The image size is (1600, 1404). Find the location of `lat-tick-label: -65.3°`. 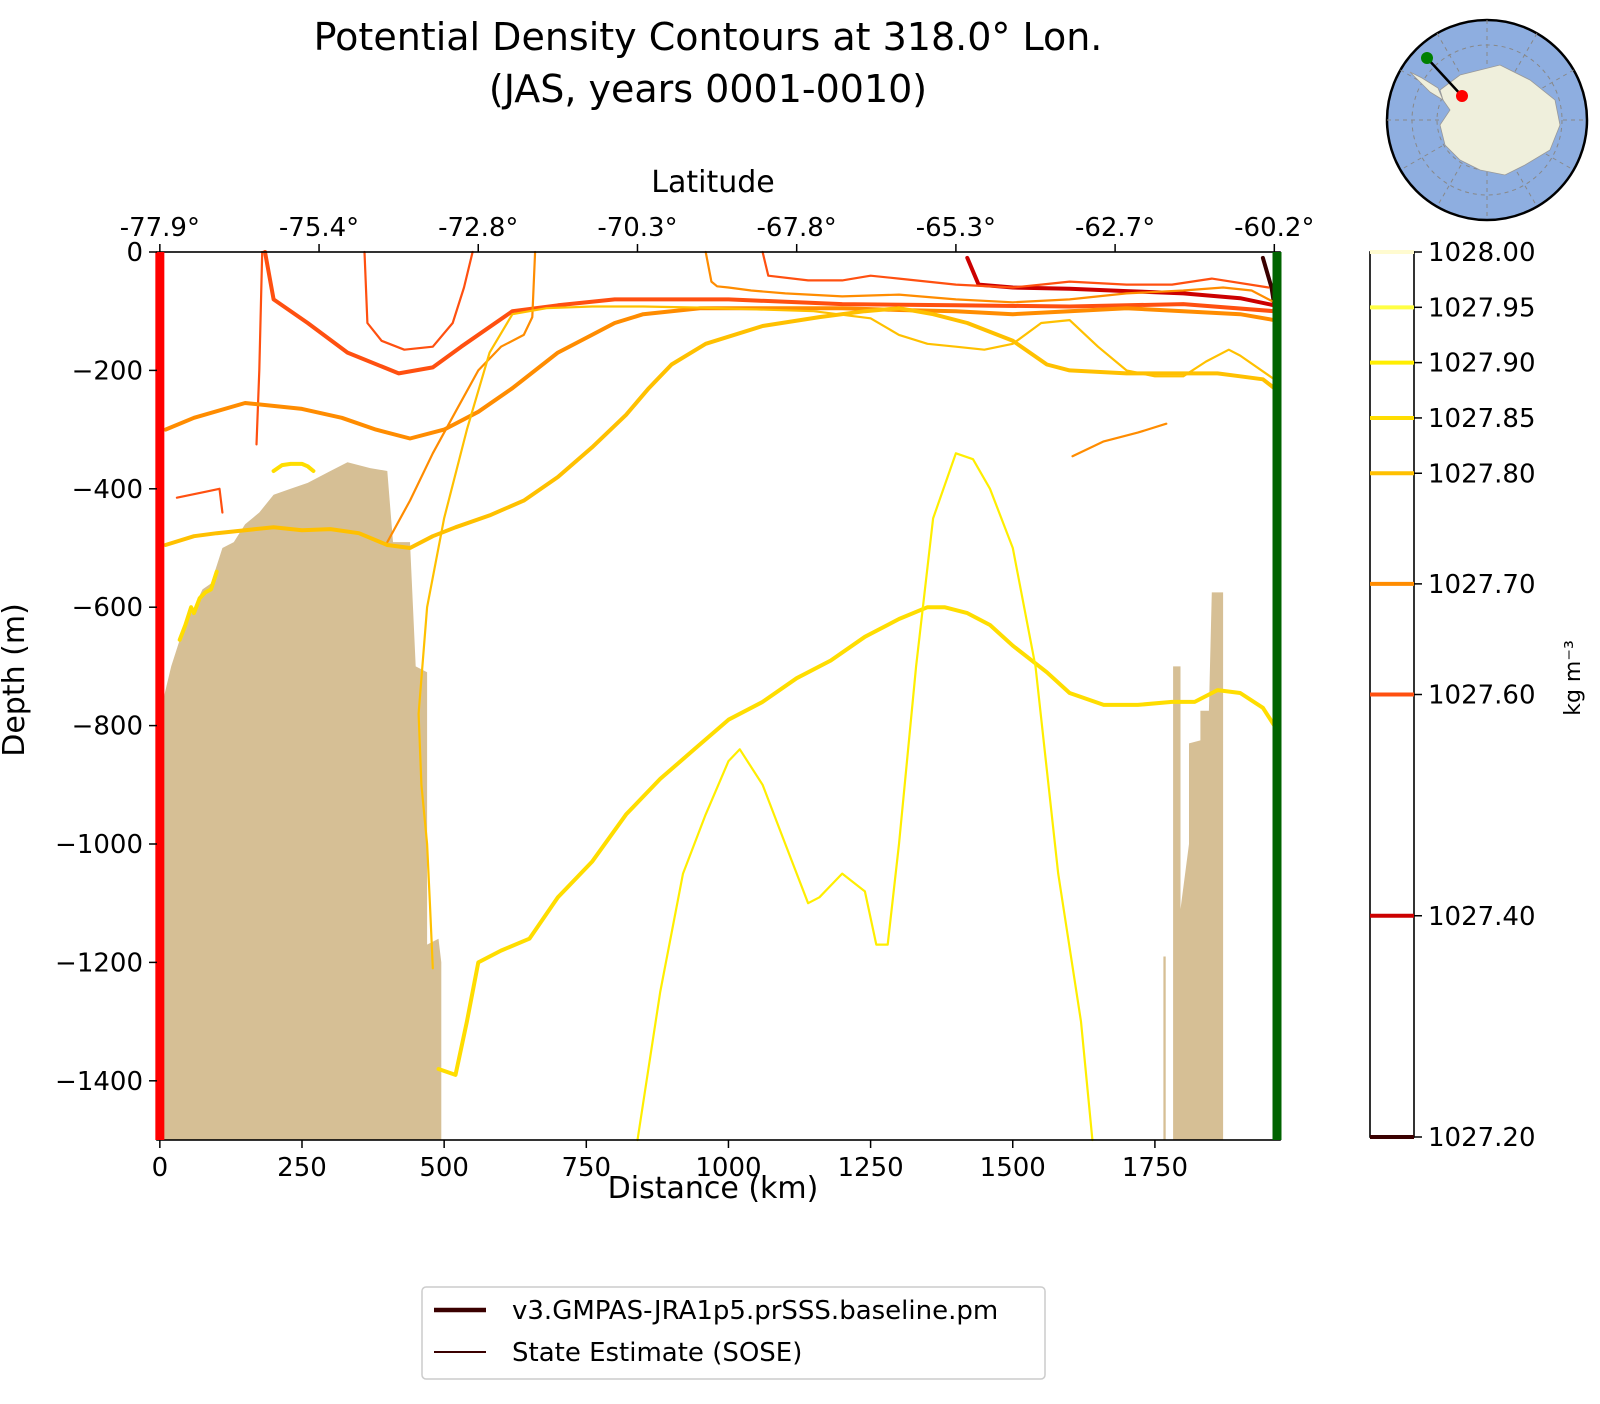

lat-tick-label: -65.3° is located at coordinates (956, 228).